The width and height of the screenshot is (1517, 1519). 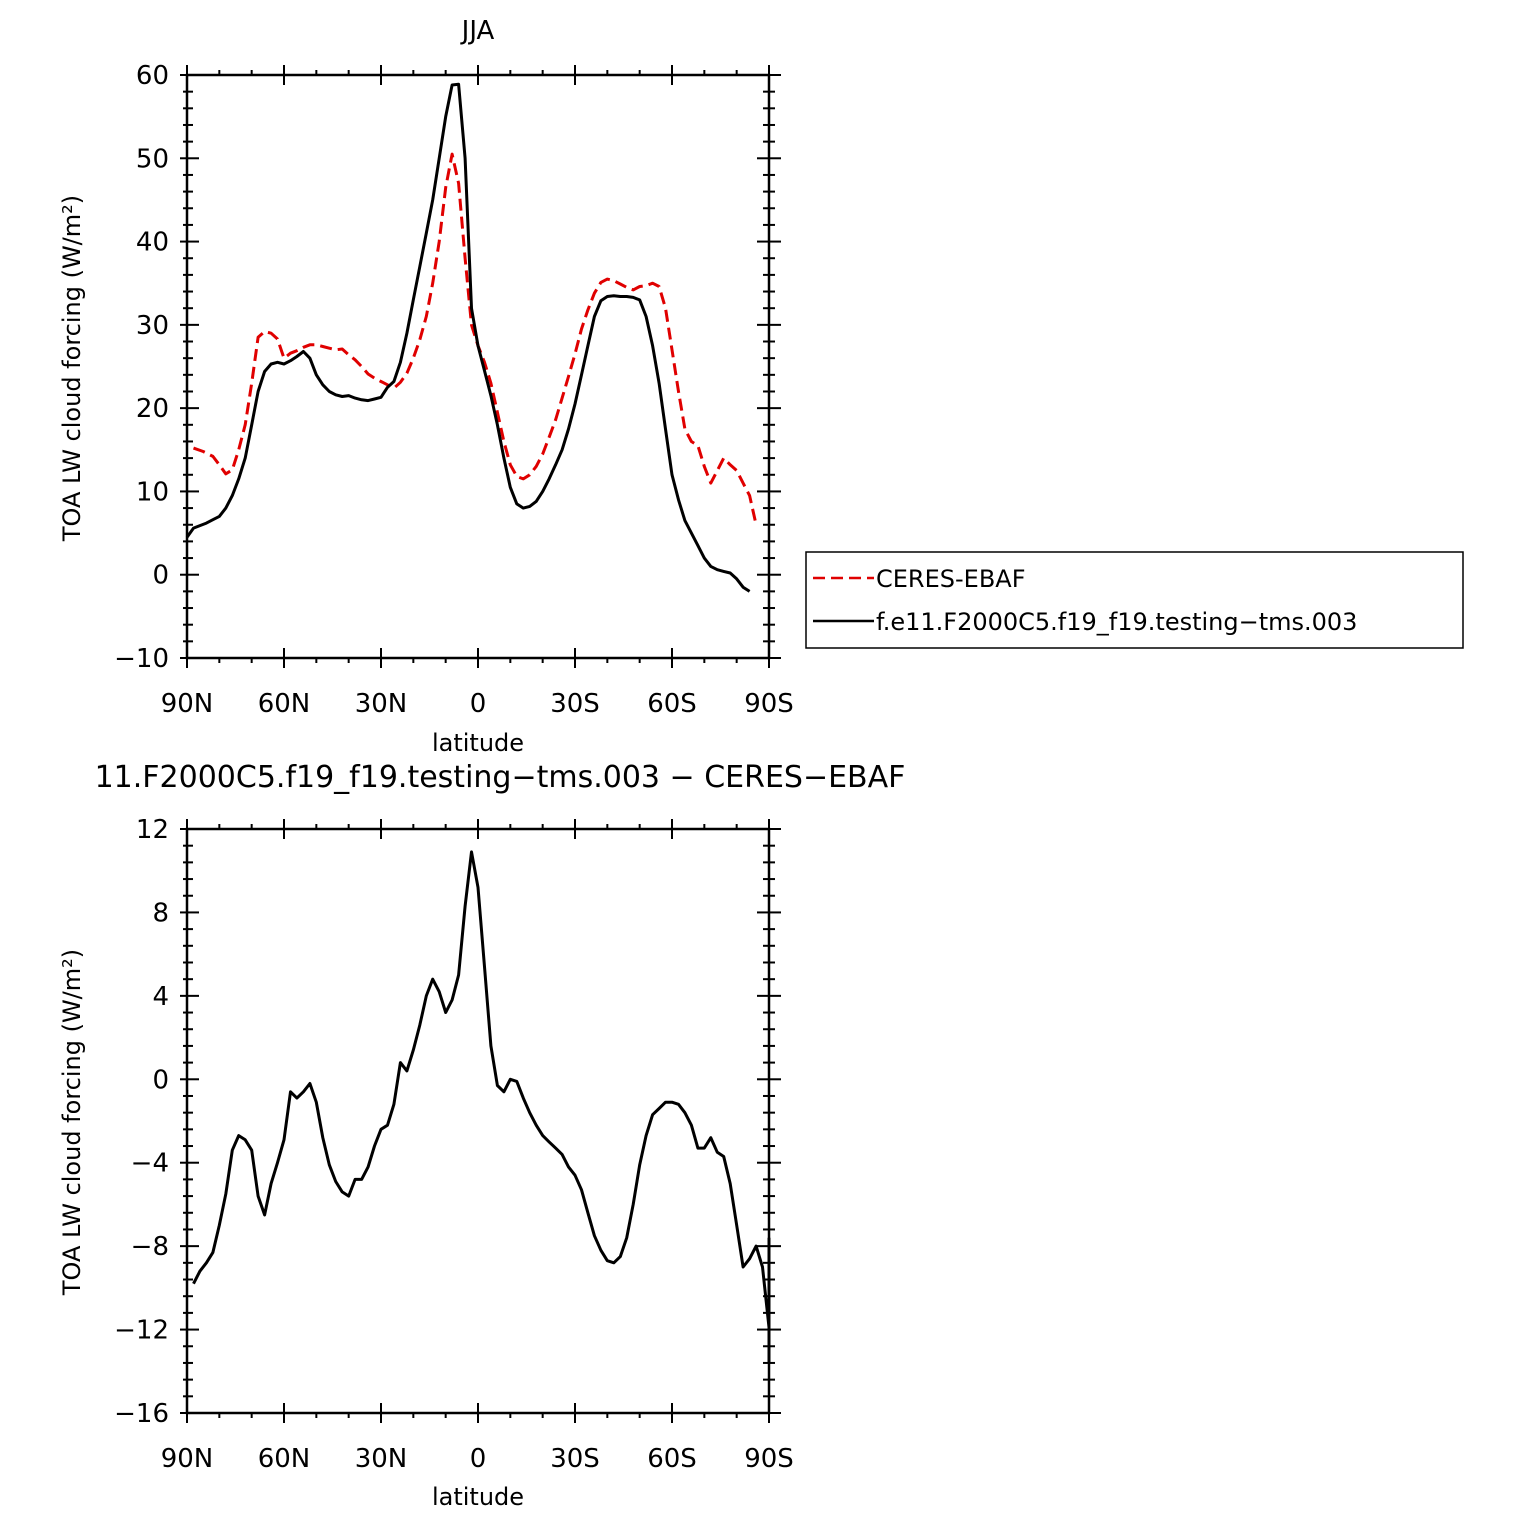 I want to click on bottom-x-axis-label: latitude, so click(x=478, y=1497).